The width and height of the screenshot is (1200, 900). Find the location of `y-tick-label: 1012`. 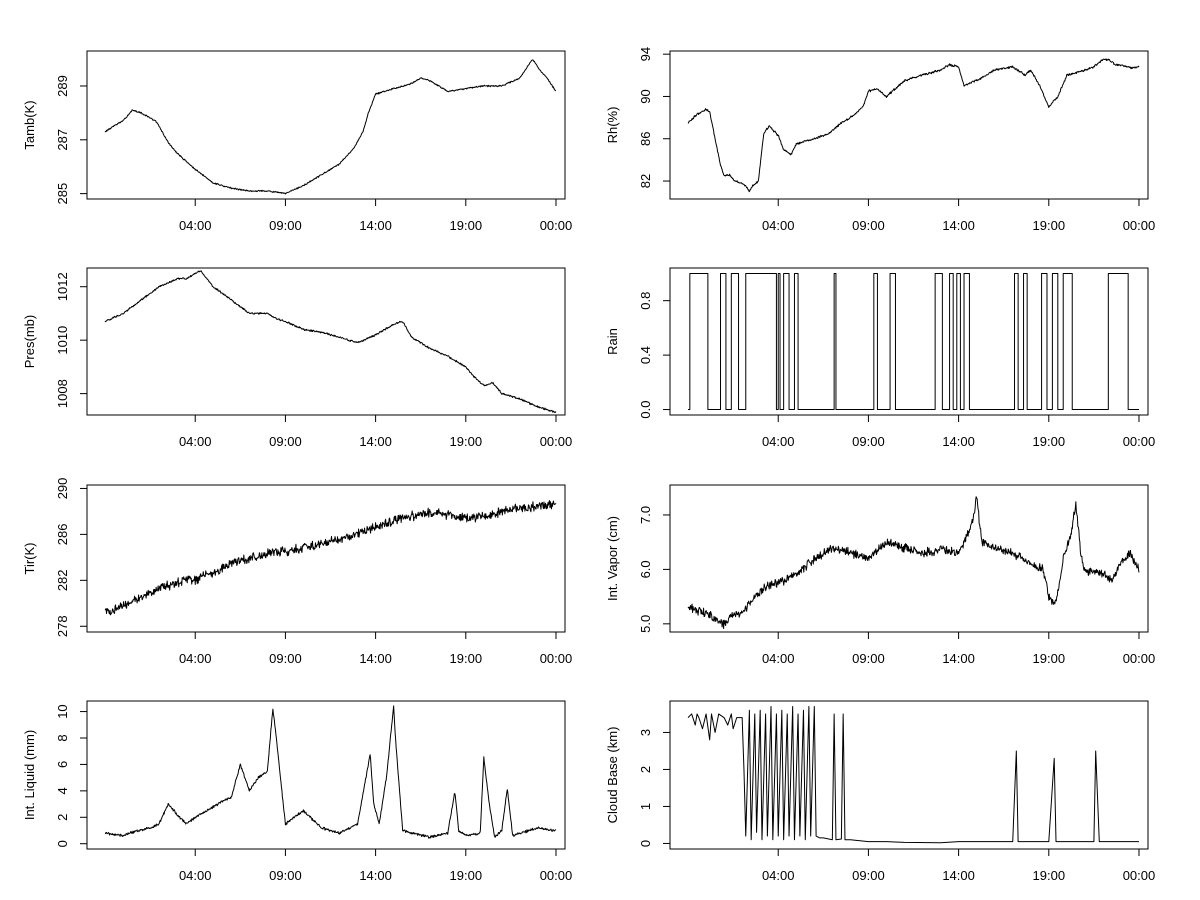

y-tick-label: 1012 is located at coordinates (62, 286).